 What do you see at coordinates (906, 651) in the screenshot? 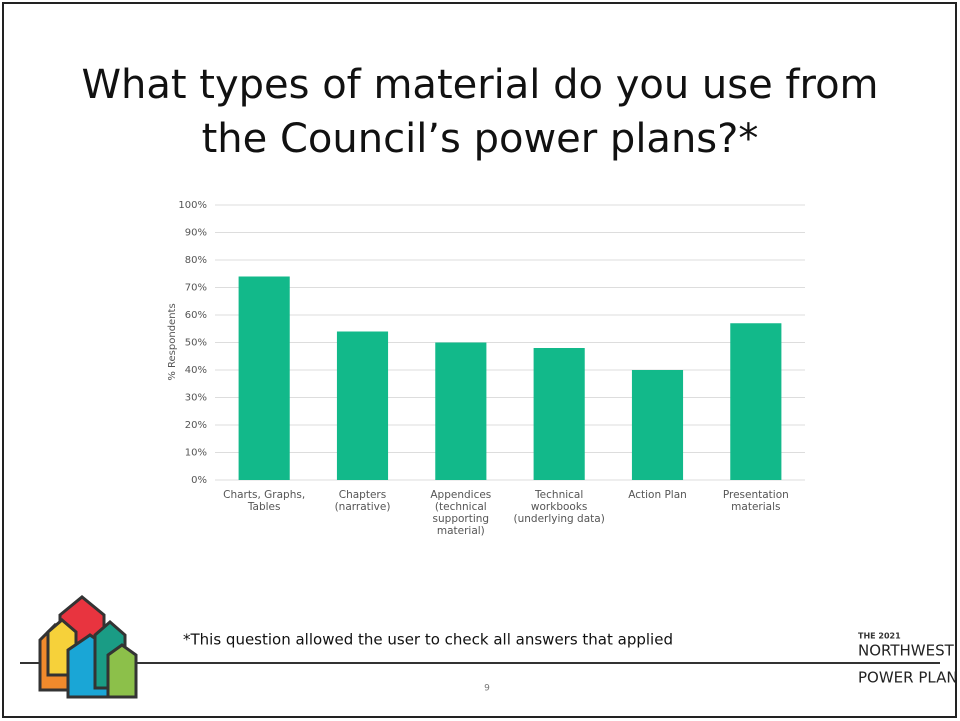
I see `logo-line: NORTHWEST` at bounding box center [906, 651].